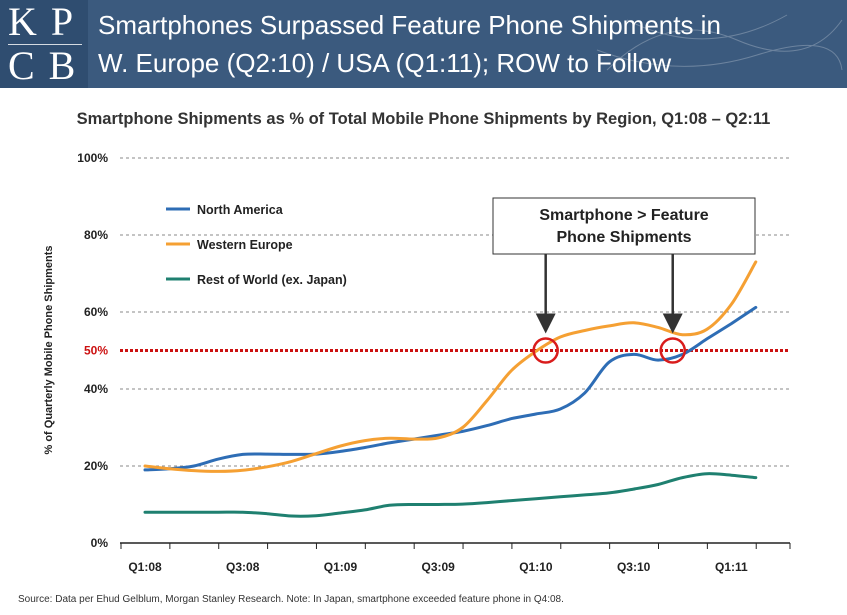 This screenshot has height=615, width=847. Describe the element at coordinates (623, 215) in the screenshot. I see `annotation-text-line-1: Smartphone > Feature` at that location.